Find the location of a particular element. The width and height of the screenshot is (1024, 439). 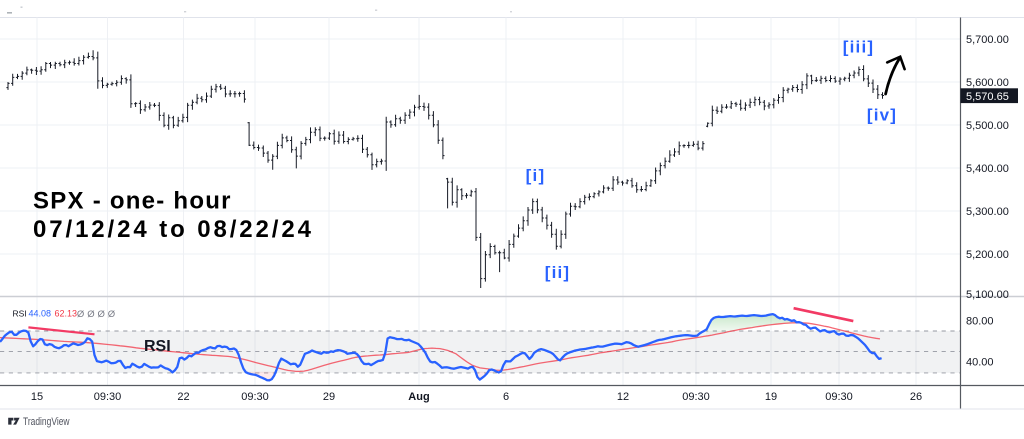

svg-text: 5,100.00 is located at coordinates (987, 295).